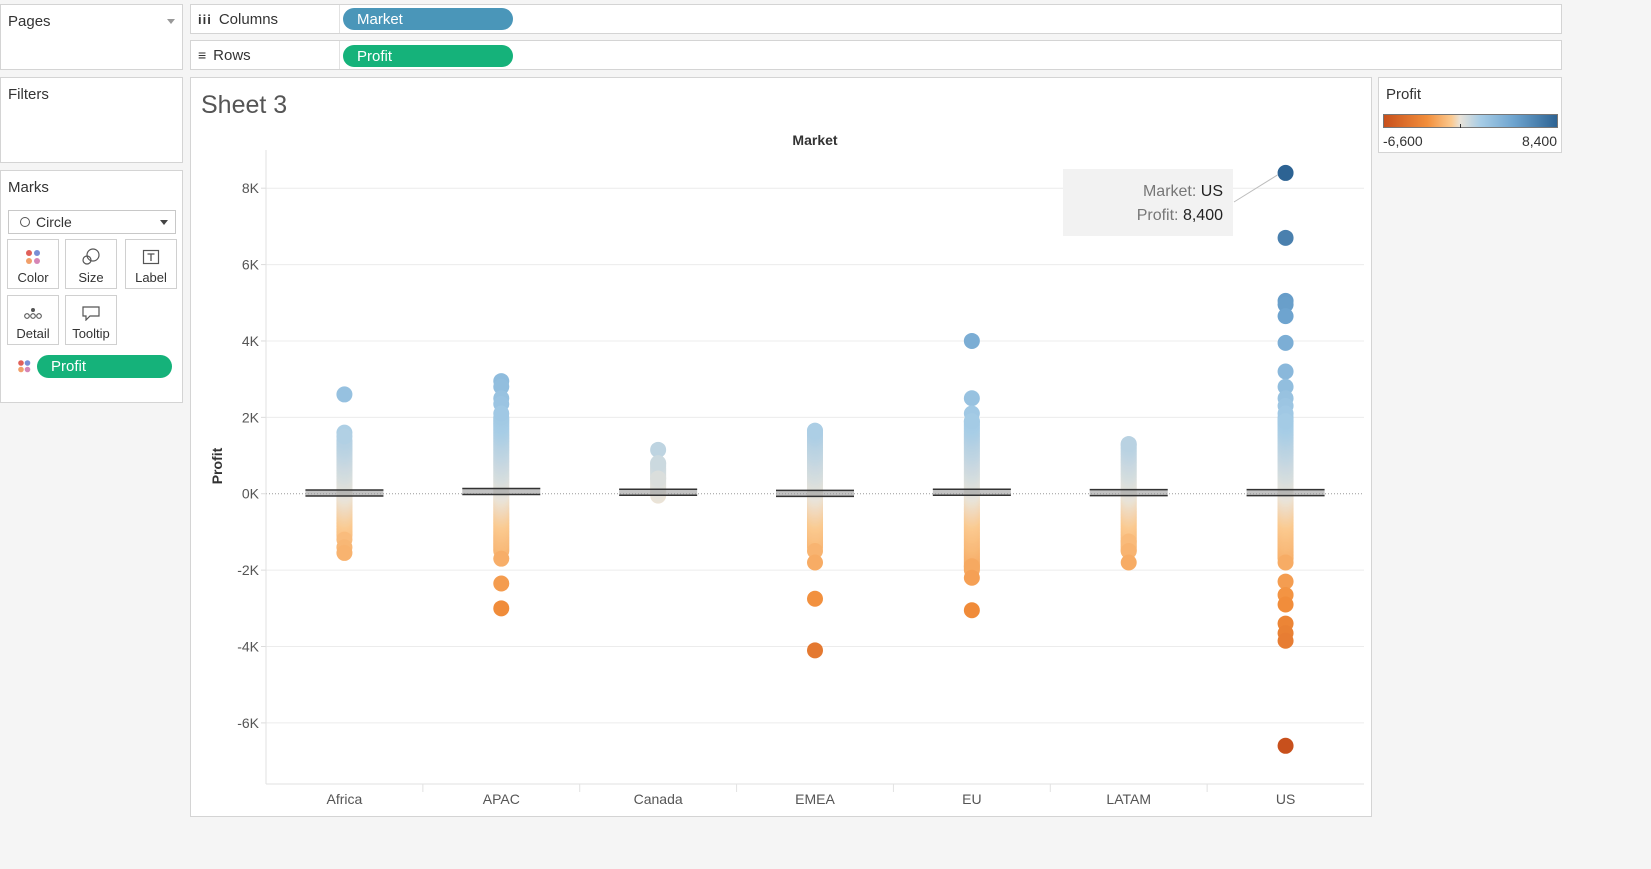  I want to click on y-tick-label: -4K, so click(248, 647).